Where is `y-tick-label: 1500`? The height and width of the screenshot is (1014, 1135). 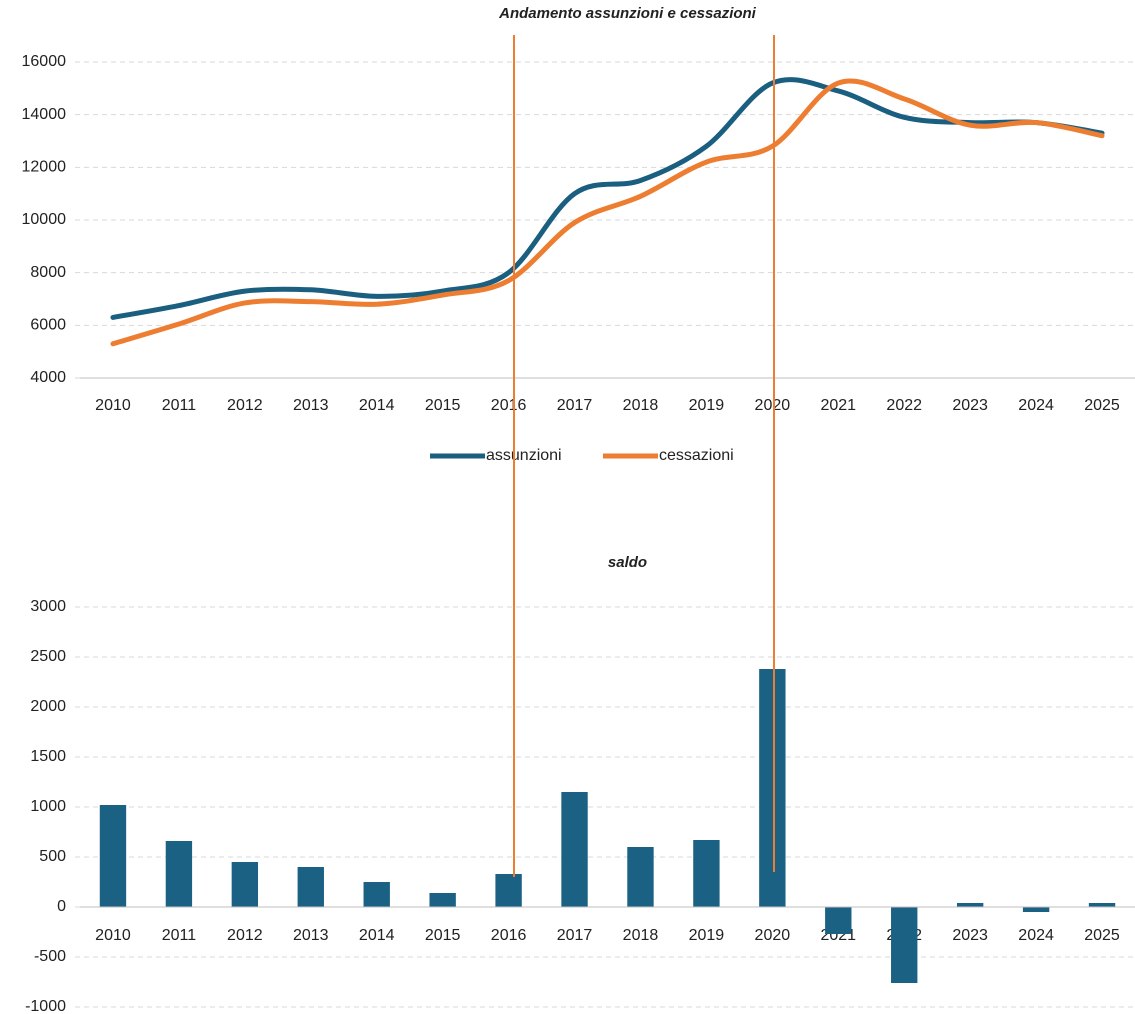 y-tick-label: 1500 is located at coordinates (48, 756).